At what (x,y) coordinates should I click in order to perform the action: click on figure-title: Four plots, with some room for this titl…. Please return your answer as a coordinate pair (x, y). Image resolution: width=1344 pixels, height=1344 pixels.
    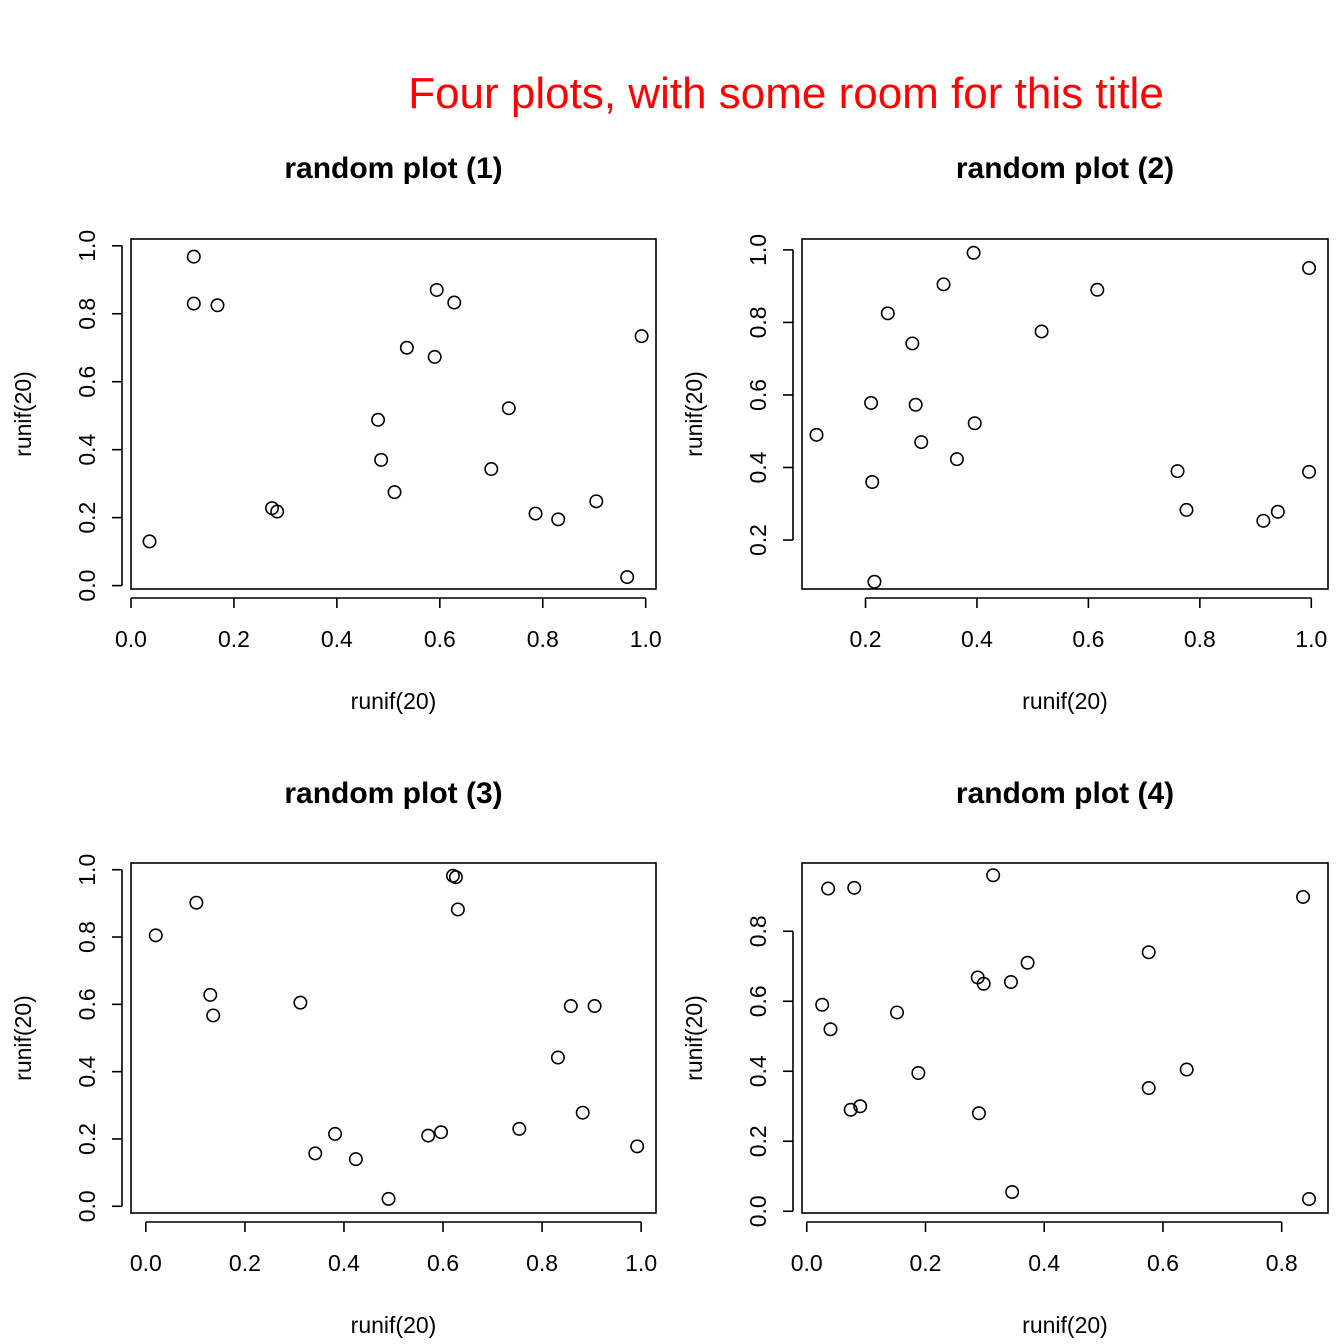
    Looking at the image, I should click on (786, 93).